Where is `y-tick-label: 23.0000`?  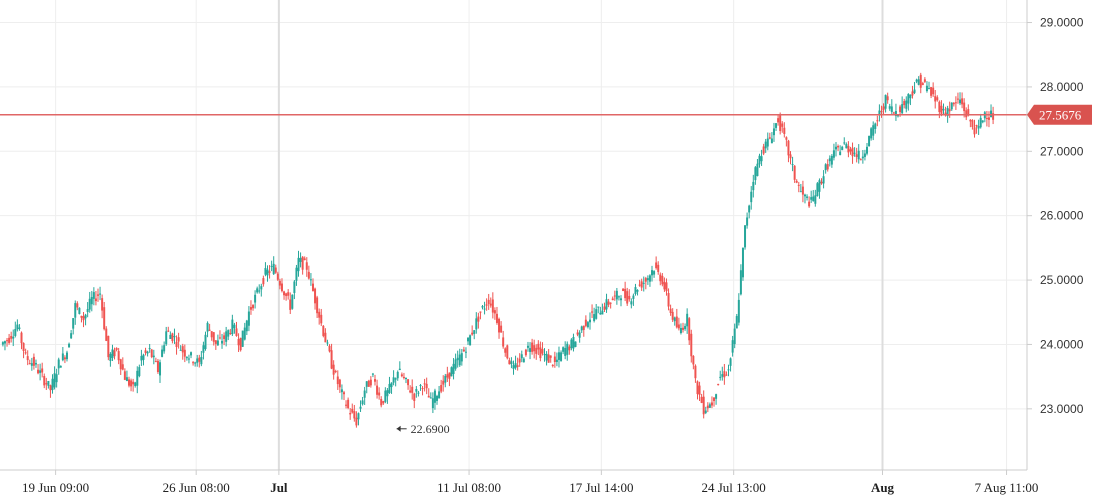 y-tick-label: 23.0000 is located at coordinates (1062, 409).